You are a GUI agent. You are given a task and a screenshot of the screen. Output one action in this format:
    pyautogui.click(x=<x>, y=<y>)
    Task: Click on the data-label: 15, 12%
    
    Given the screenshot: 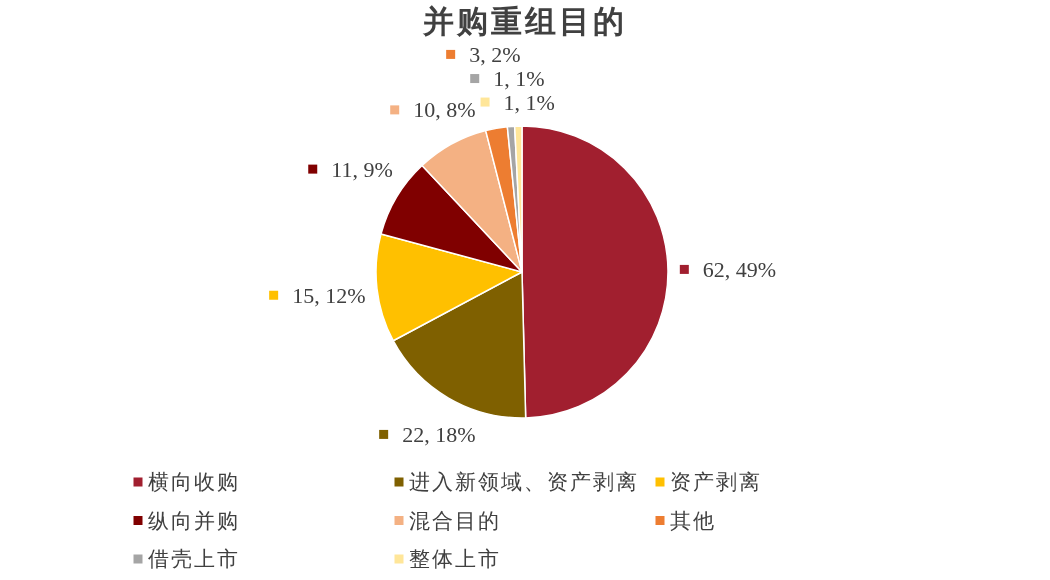 What is the action you would take?
    pyautogui.click(x=329, y=295)
    